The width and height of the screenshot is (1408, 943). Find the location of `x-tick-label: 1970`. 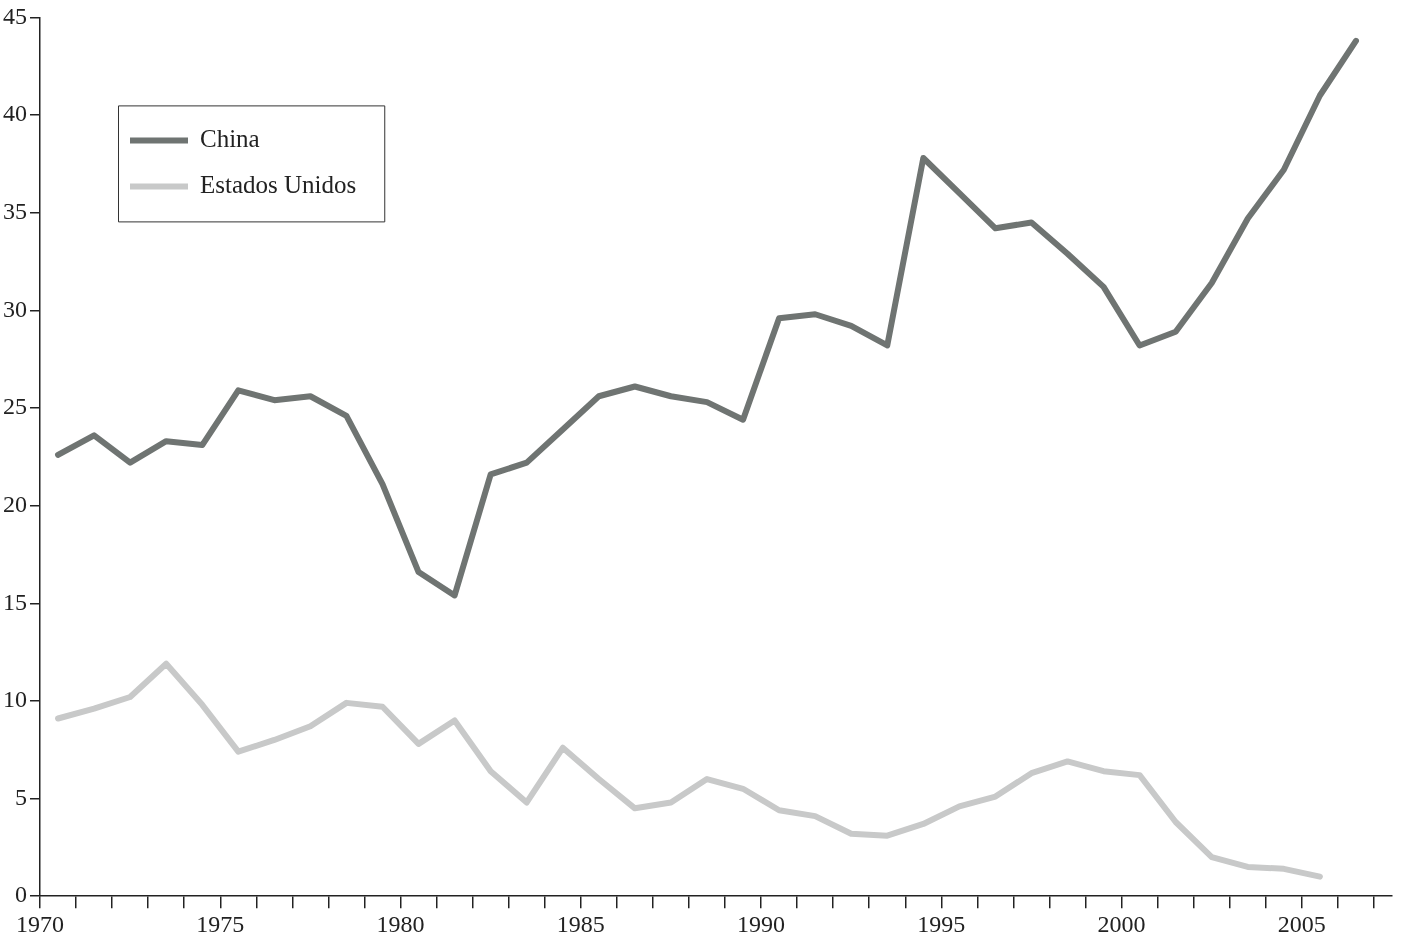

x-tick-label: 1970 is located at coordinates (40, 923).